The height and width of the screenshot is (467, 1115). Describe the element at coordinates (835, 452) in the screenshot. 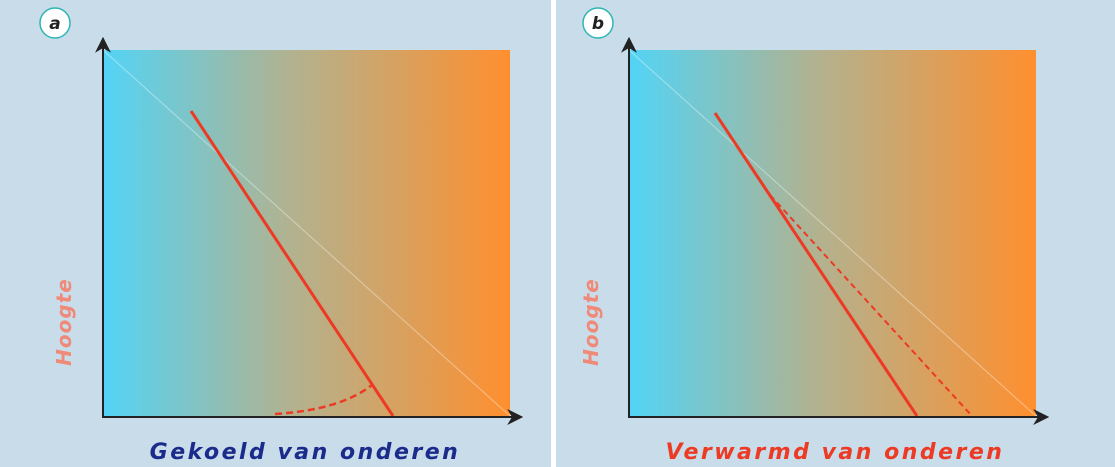

I see `x-axis-label: Verwarmd van onderen` at that location.